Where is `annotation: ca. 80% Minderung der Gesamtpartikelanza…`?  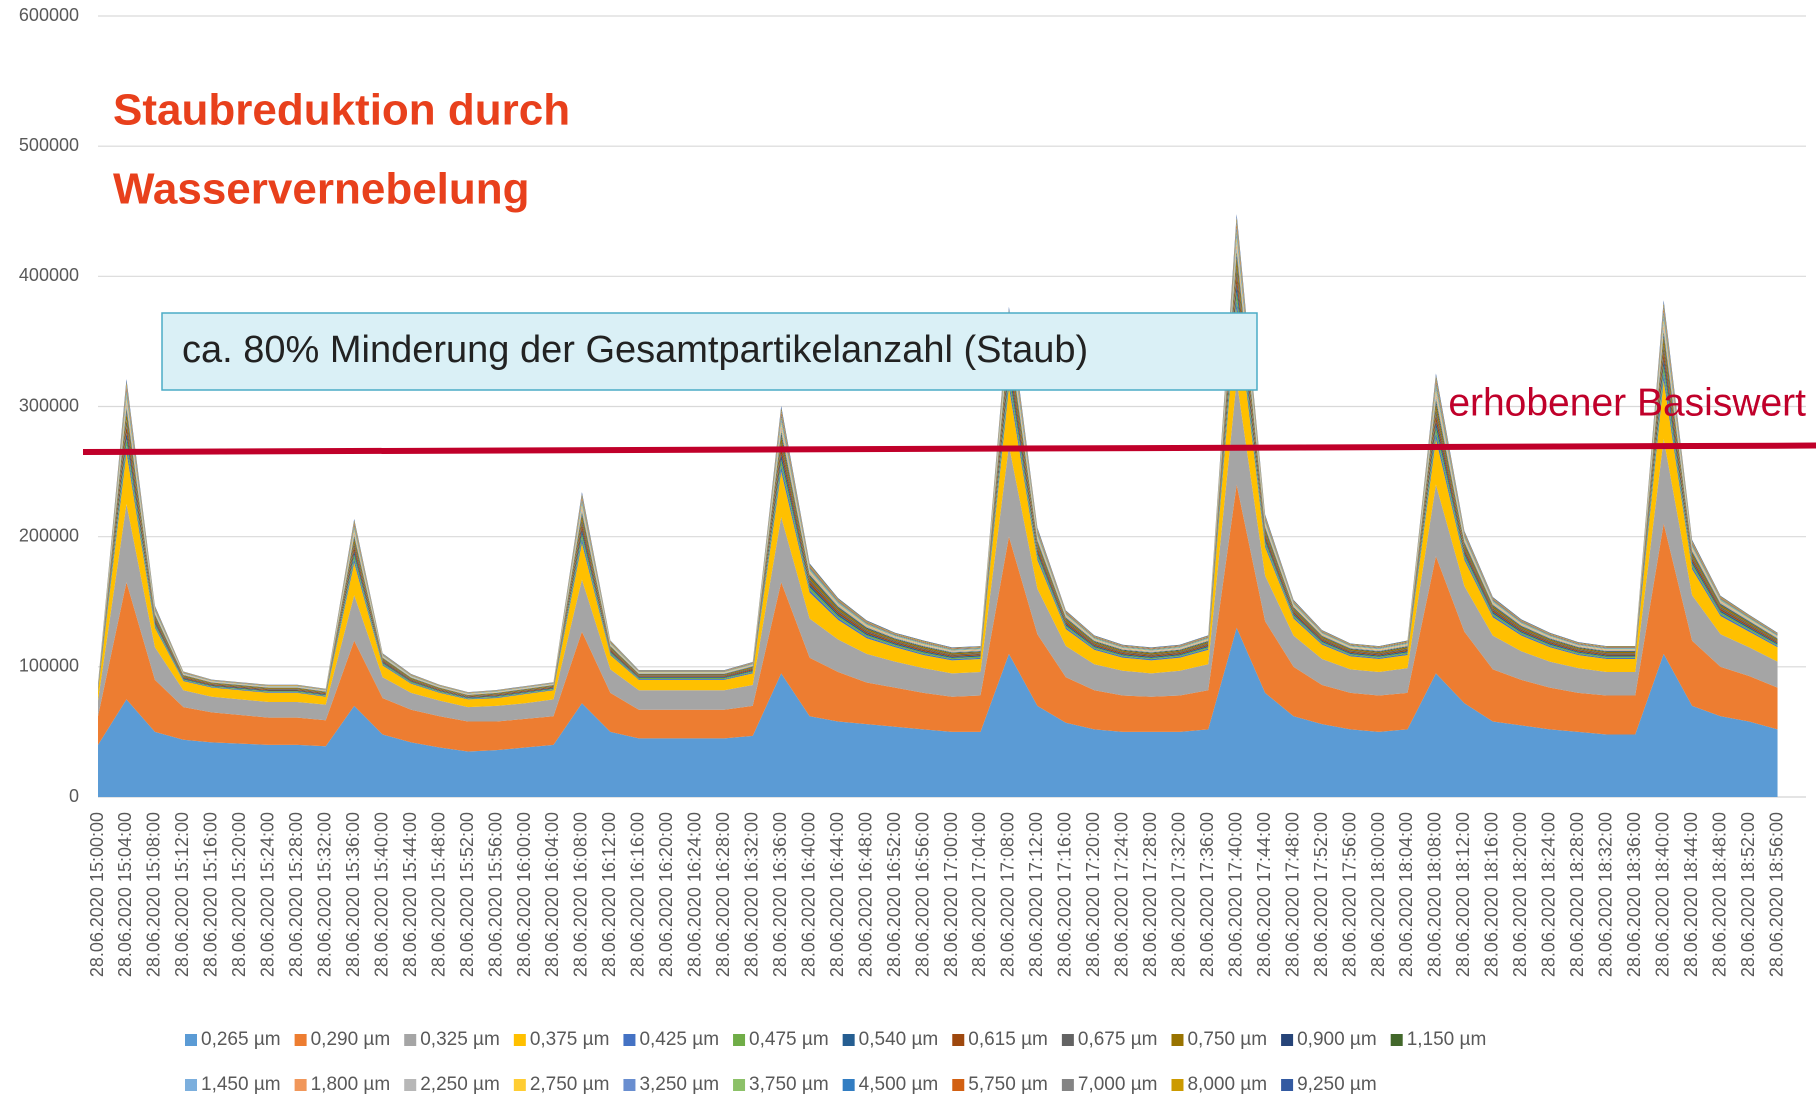 annotation: ca. 80% Minderung der Gesamtpartikelanza… is located at coordinates (635, 350).